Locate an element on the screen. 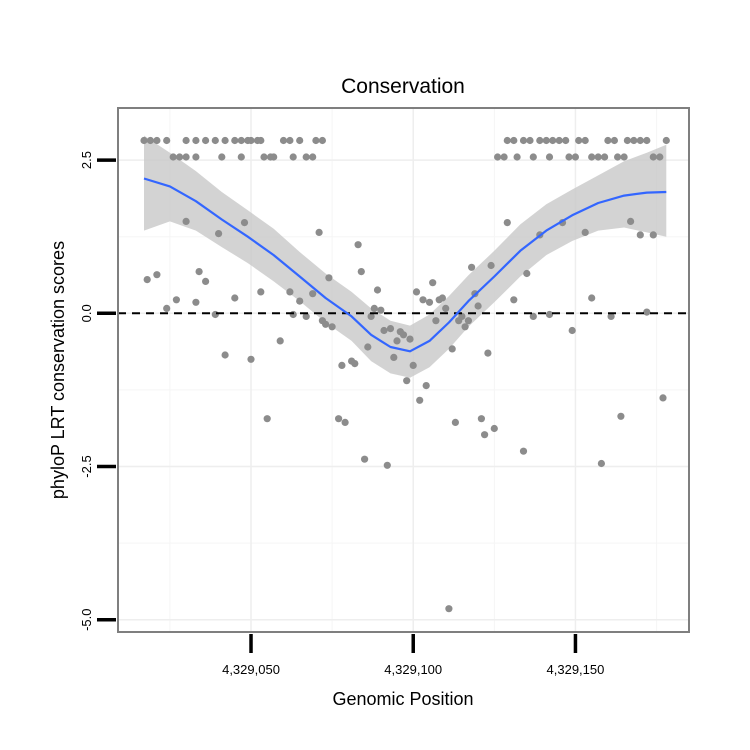 Image resolution: width=750 pixels, height=750 pixels. y-axis: -5.0 -2.5 0.0 2.5 is located at coordinates (97, 391).